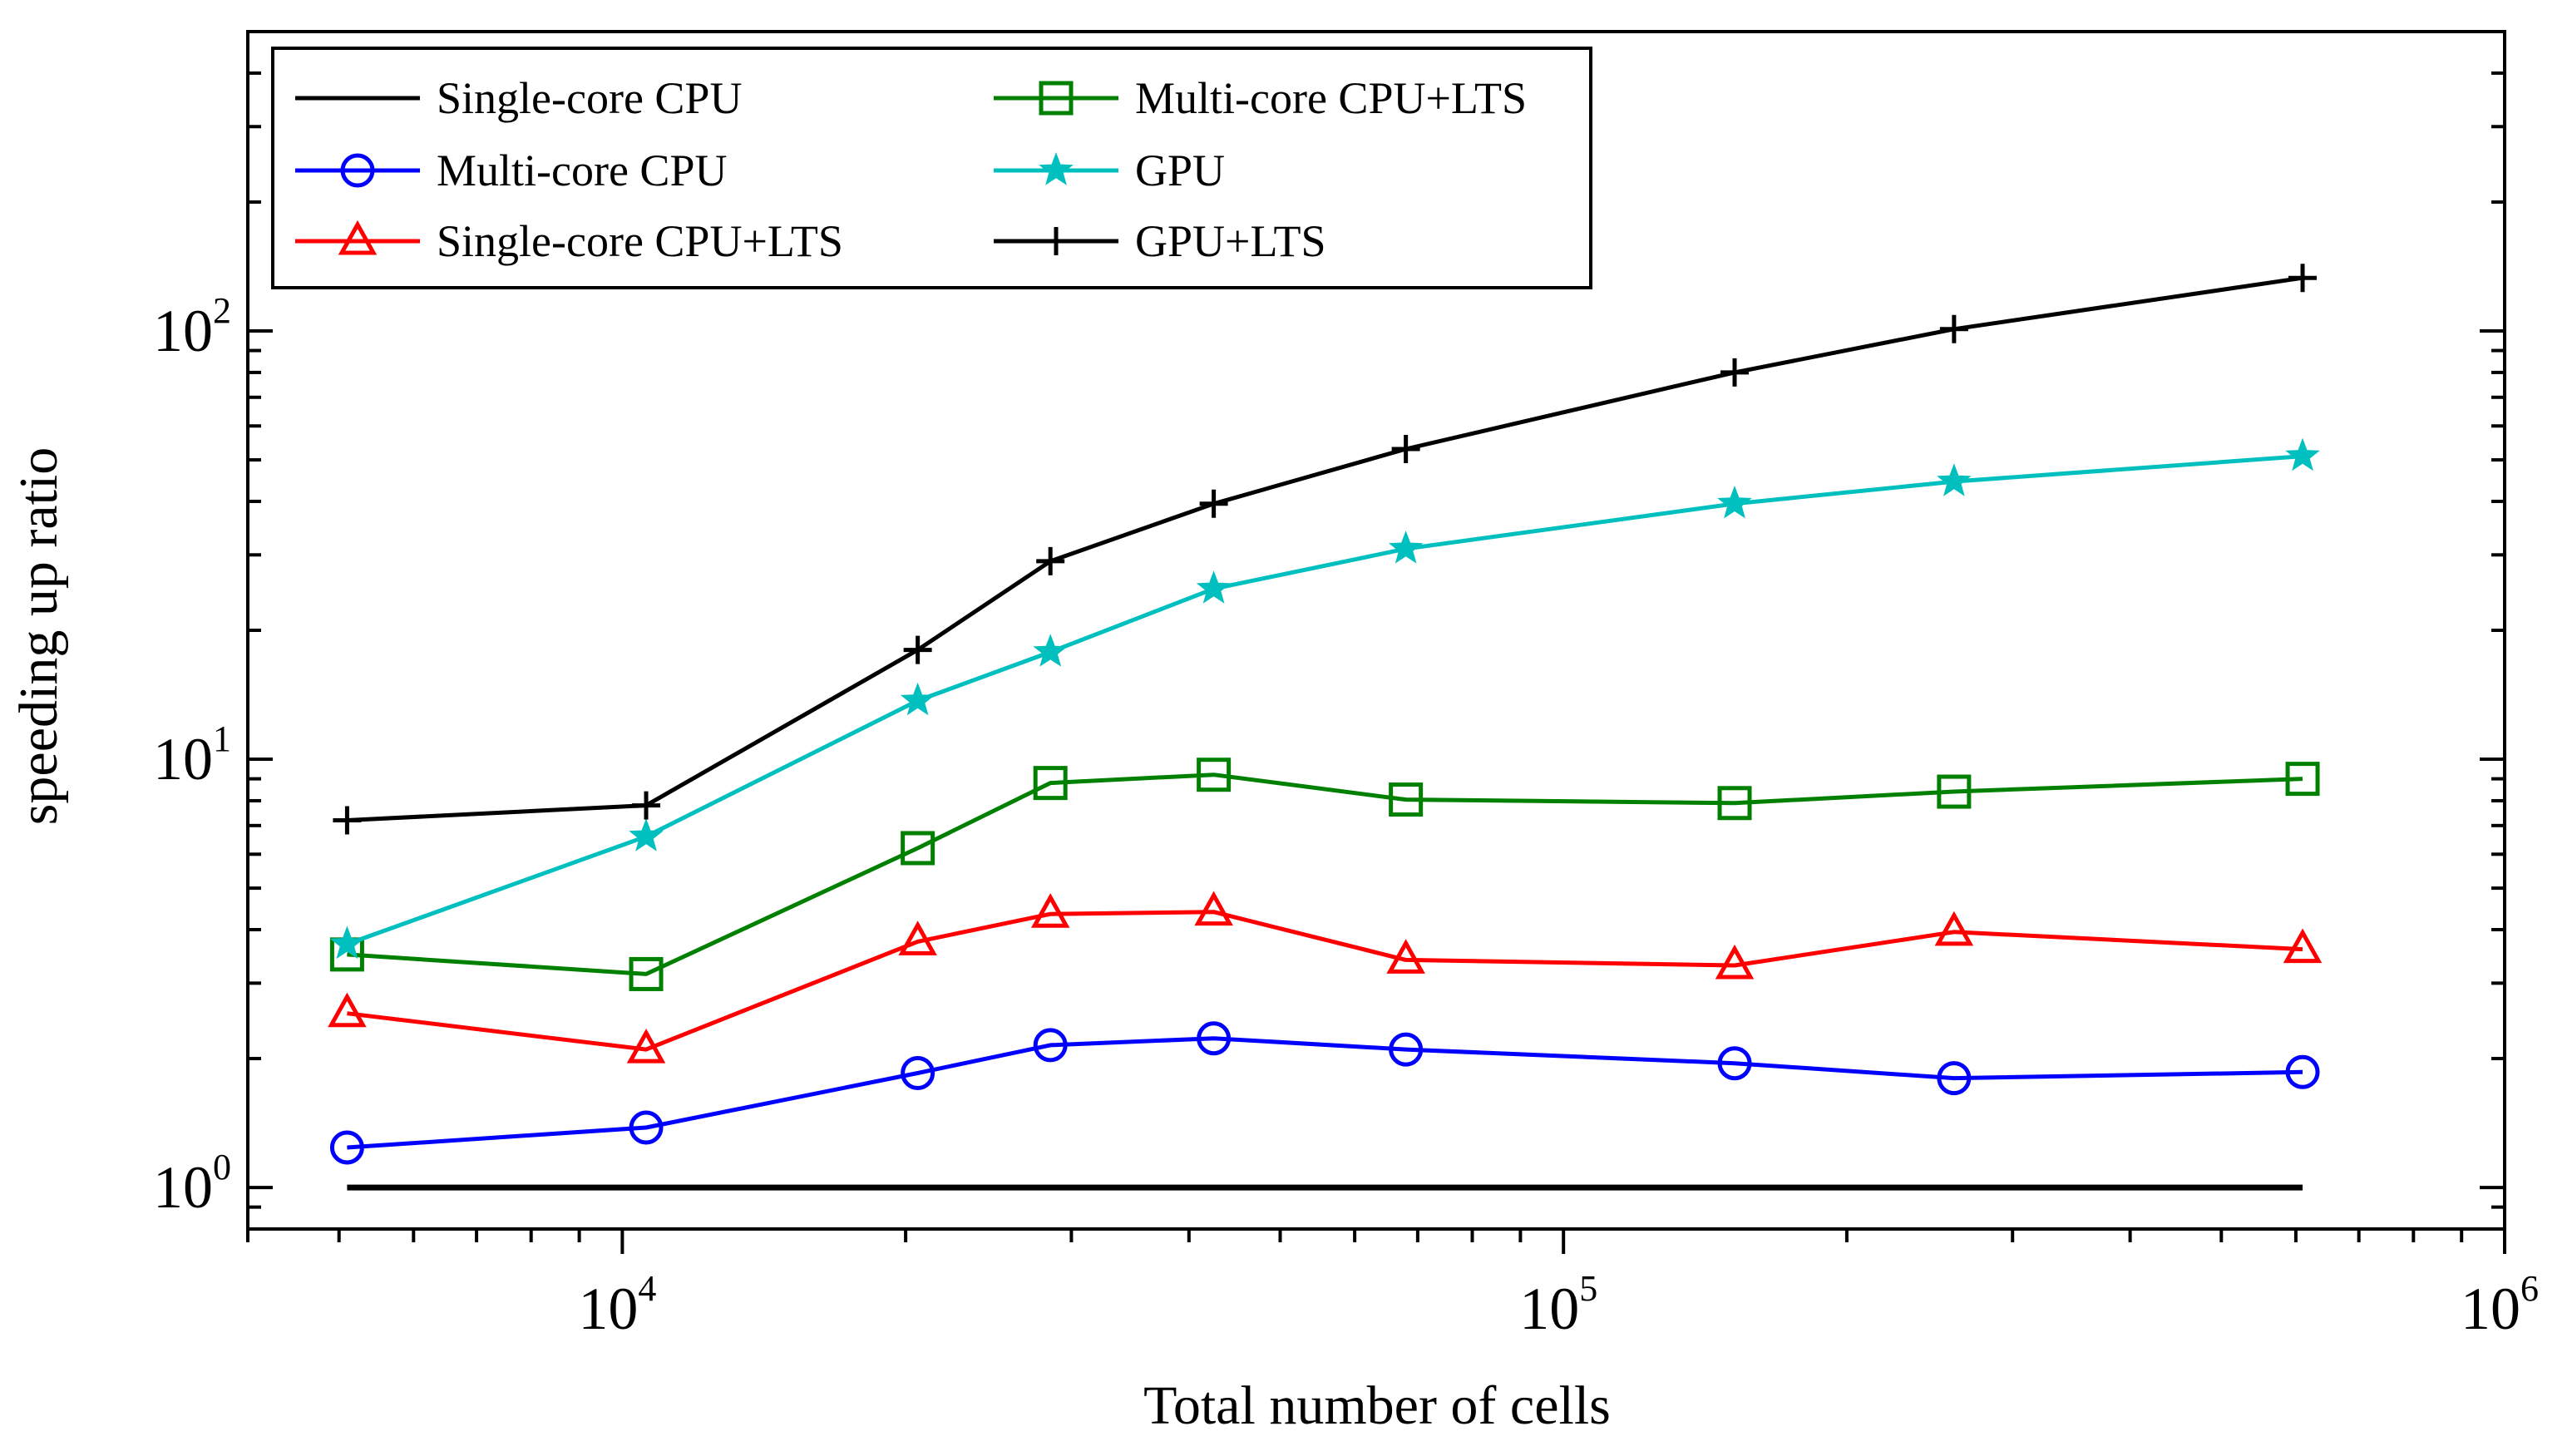 The height and width of the screenshot is (1456, 2572). I want to click on x-tick-label: 10⁴, so click(617, 1305).